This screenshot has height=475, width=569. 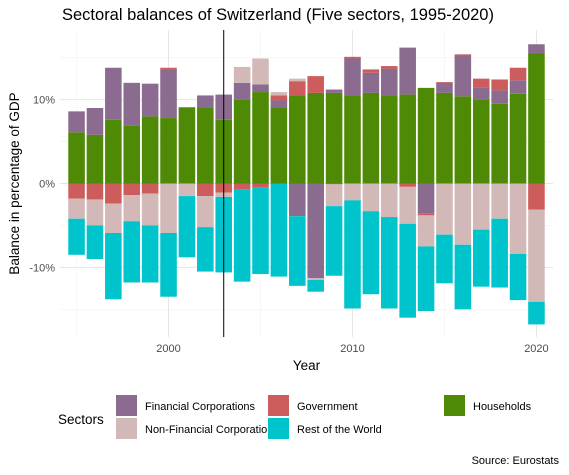 I want to click on bar-financial-corporations-2000, so click(x=168, y=94).